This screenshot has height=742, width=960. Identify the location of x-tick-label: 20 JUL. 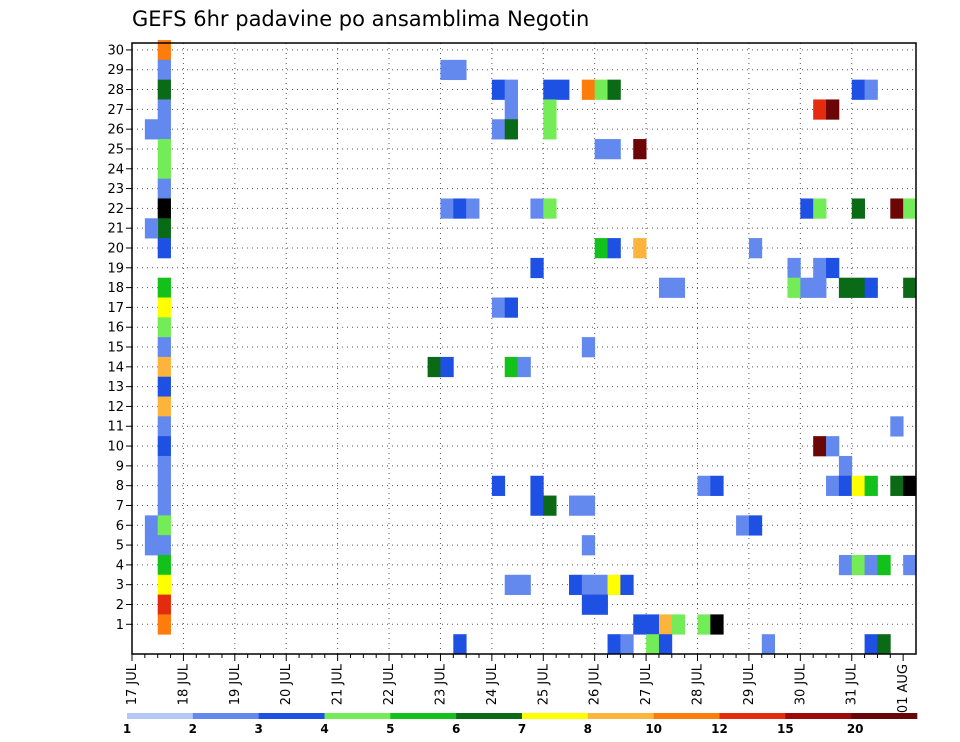
(286, 684).